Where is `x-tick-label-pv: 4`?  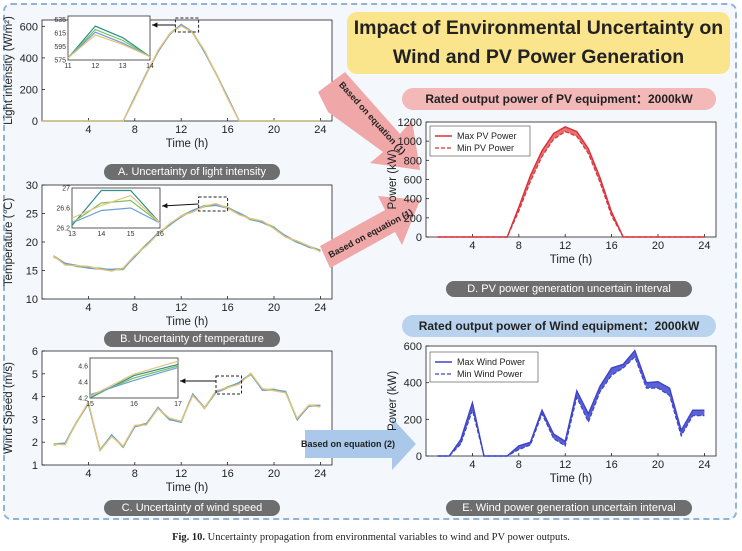
x-tick-label-pv: 4 is located at coordinates (472, 246).